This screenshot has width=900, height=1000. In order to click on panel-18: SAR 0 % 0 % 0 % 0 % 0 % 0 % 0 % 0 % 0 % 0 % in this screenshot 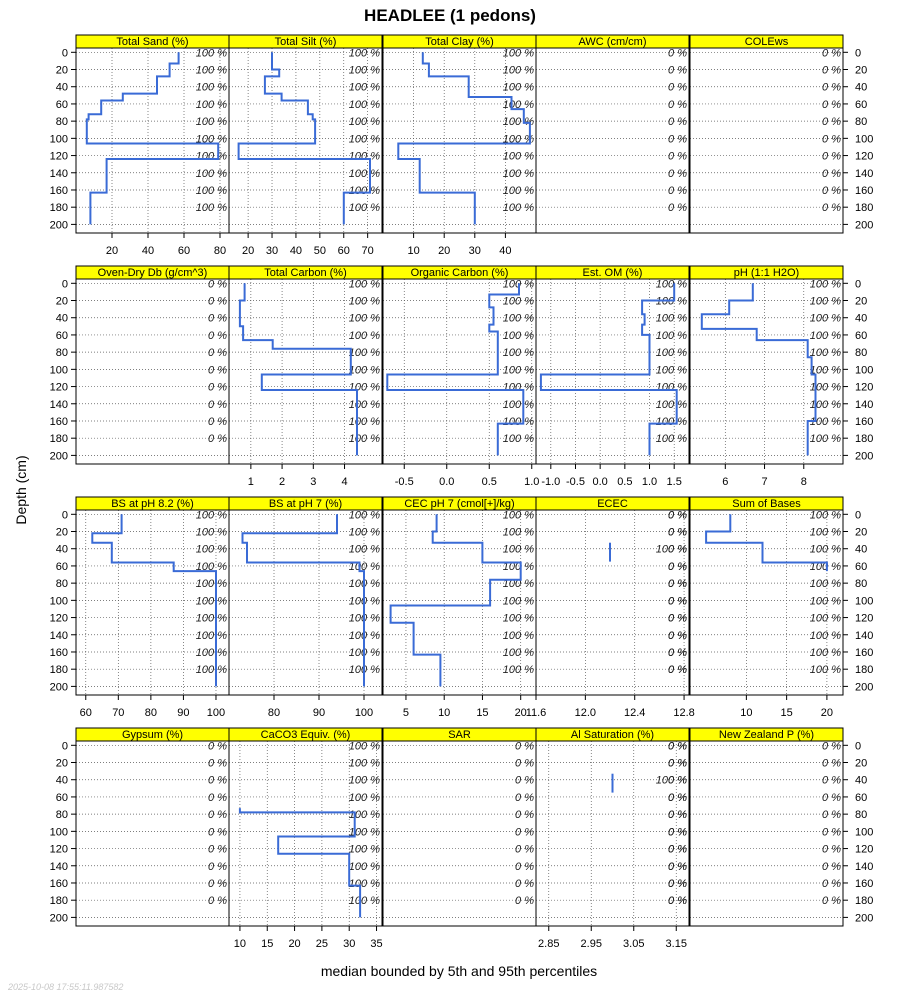, I will do `click(459, 827)`.